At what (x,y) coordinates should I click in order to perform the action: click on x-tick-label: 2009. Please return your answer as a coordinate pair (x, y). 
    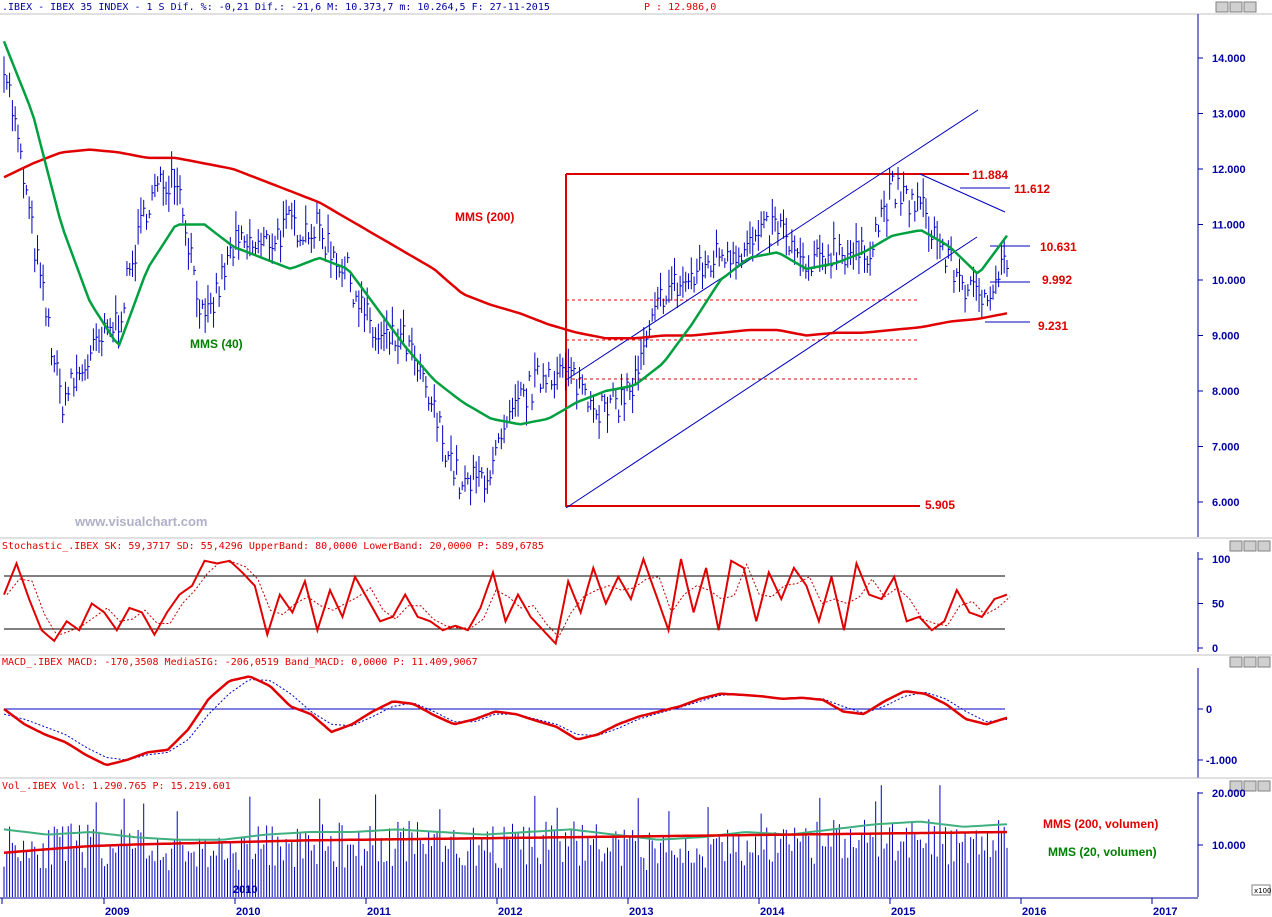
    Looking at the image, I should click on (117, 911).